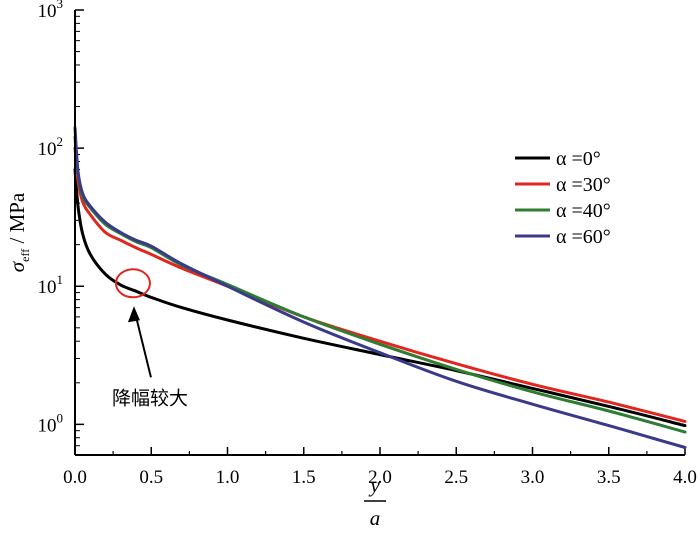  I want to click on legend: α =0° α =30° α =40° α =60°, so click(563, 198).